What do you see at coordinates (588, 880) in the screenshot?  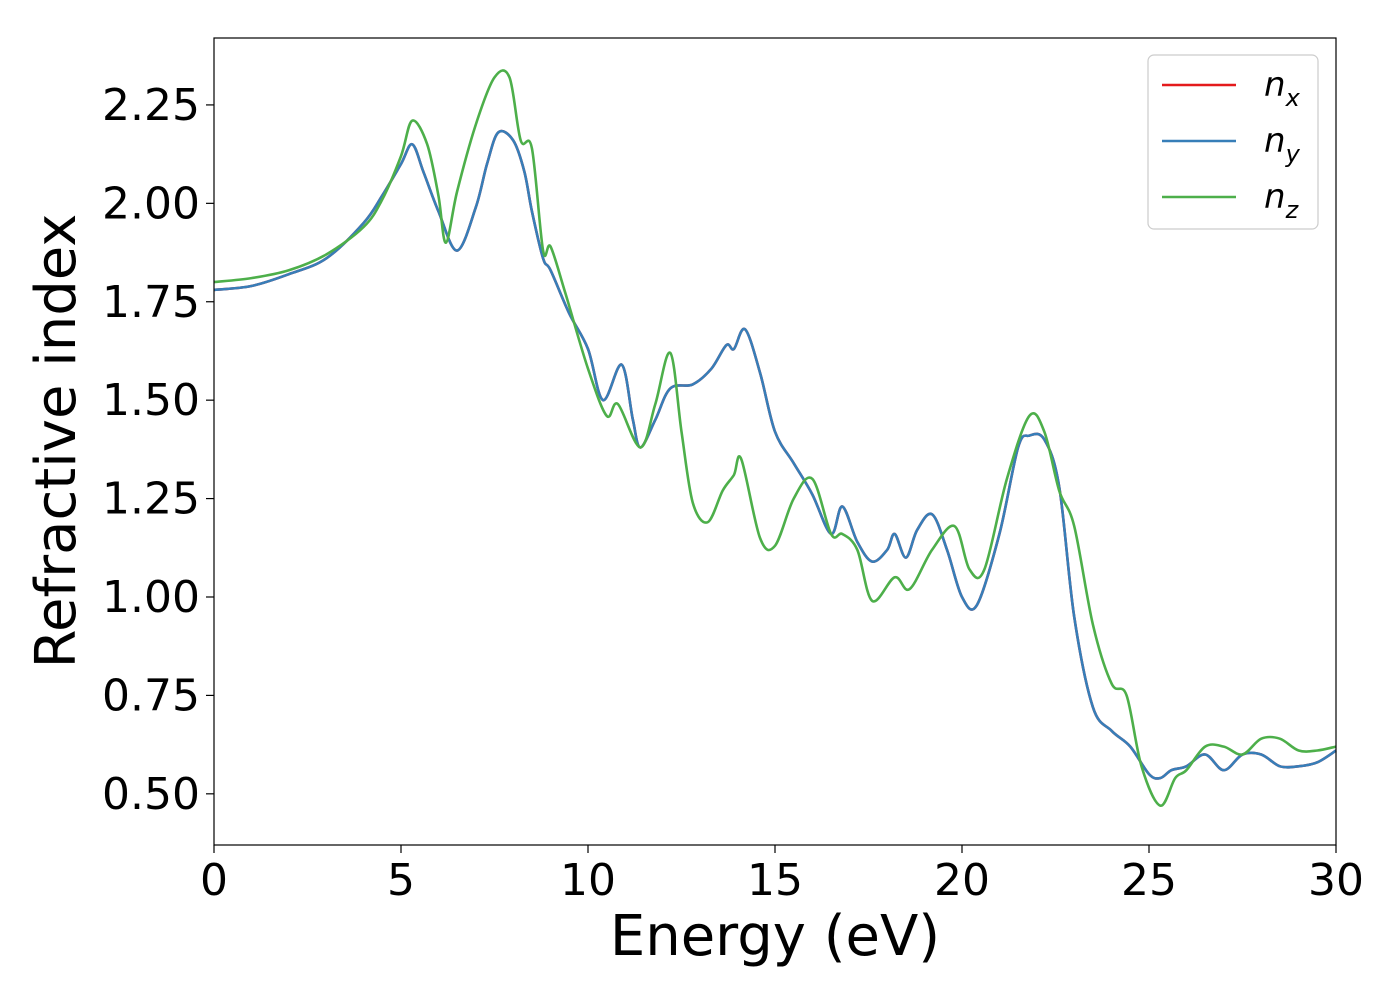 I see `x-tick-label: 10` at bounding box center [588, 880].